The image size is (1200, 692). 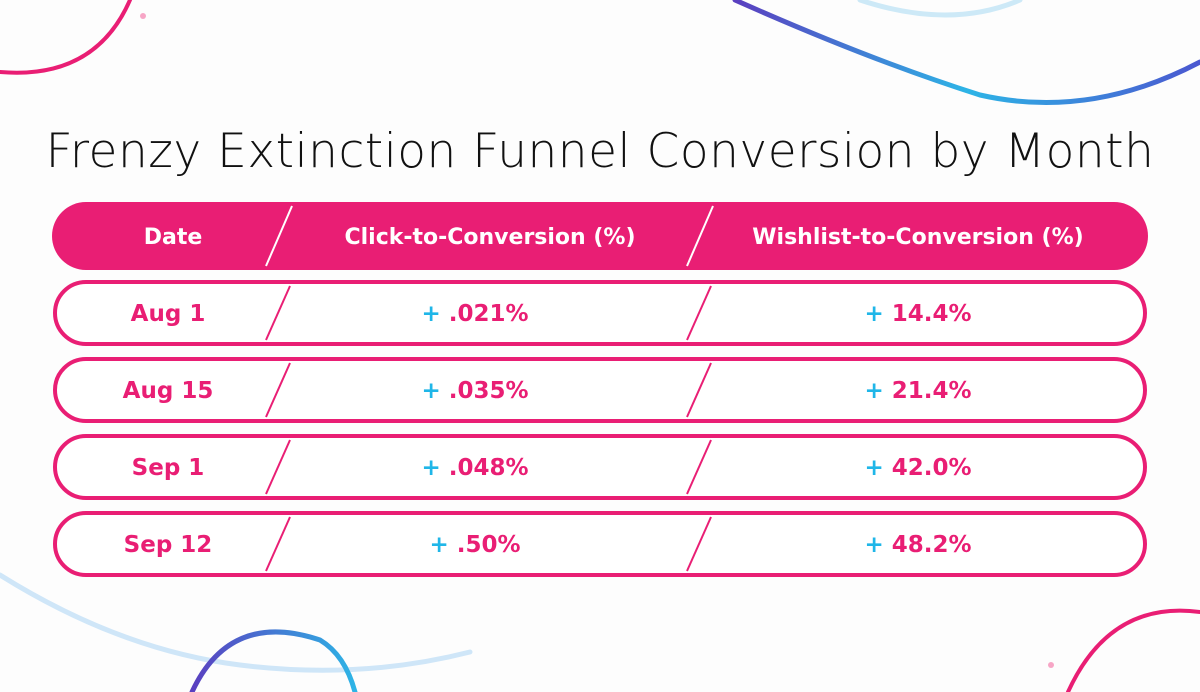 I want to click on bottom-right-pink-arc, so click(x=1133, y=650).